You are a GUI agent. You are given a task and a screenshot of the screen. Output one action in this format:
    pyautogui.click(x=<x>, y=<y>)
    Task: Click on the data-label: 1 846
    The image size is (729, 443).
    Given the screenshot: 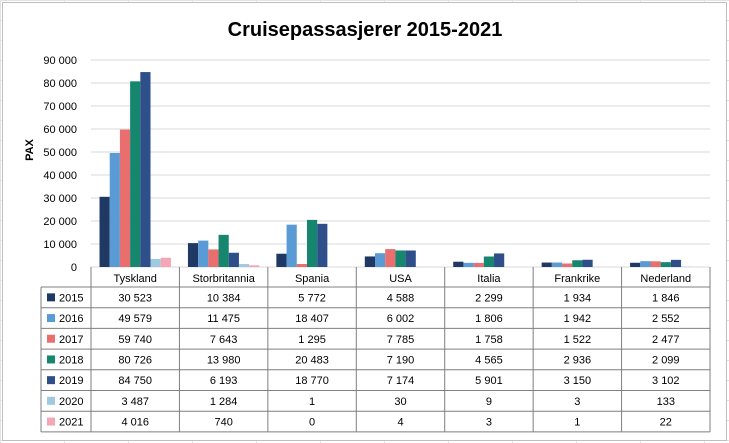 What is the action you would take?
    pyautogui.click(x=666, y=298)
    